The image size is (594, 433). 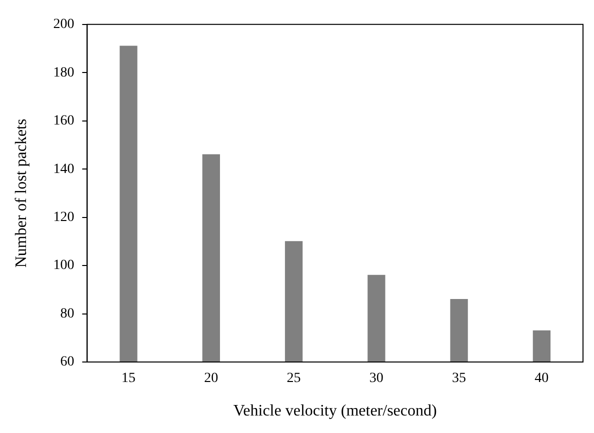 What do you see at coordinates (293, 378) in the screenshot?
I see `x-tick-label: 25` at bounding box center [293, 378].